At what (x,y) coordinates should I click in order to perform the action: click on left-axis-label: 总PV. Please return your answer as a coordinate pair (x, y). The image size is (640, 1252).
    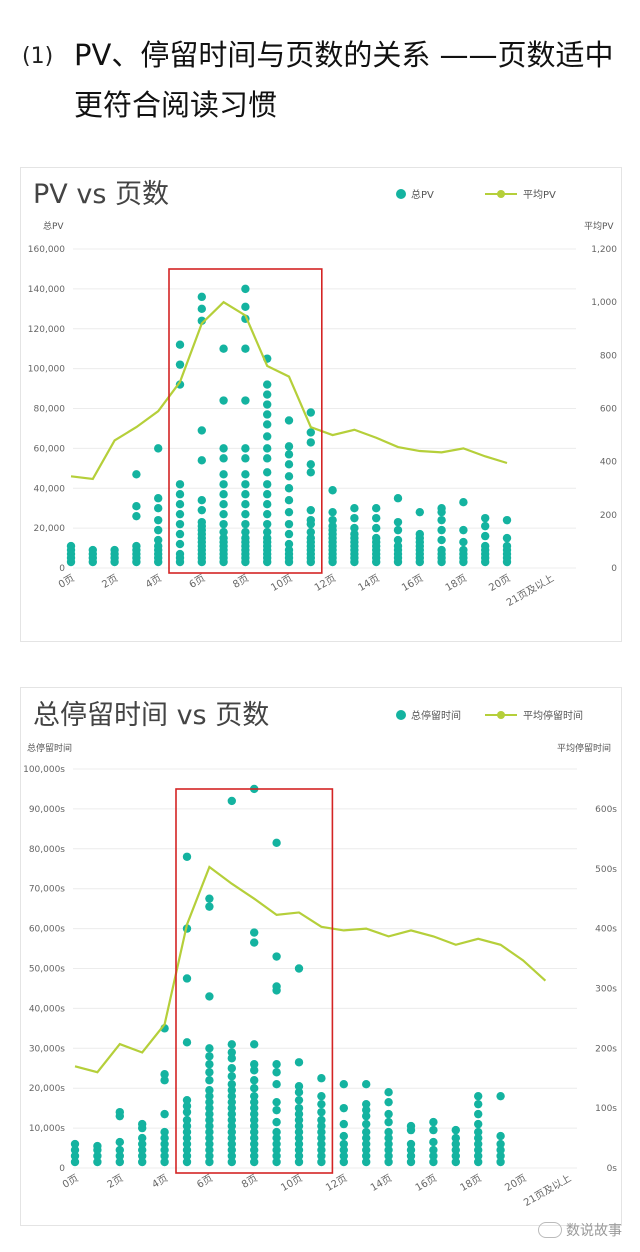
    Looking at the image, I should click on (53, 226).